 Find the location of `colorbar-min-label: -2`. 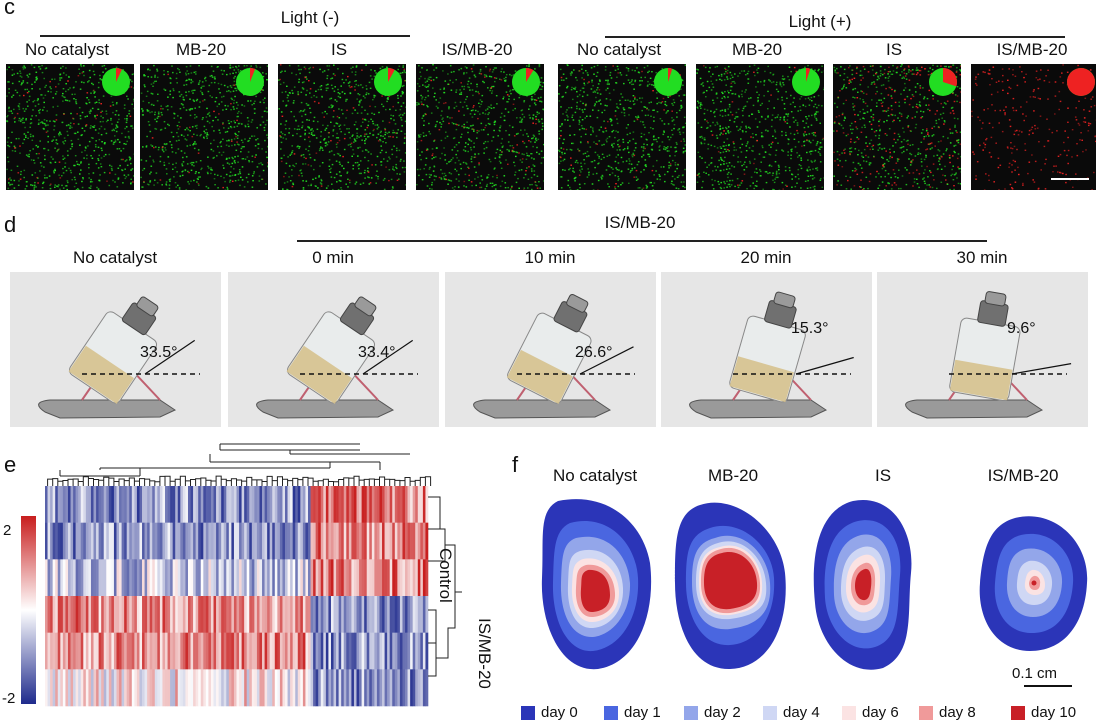

colorbar-min-label: -2 is located at coordinates (9, 698).